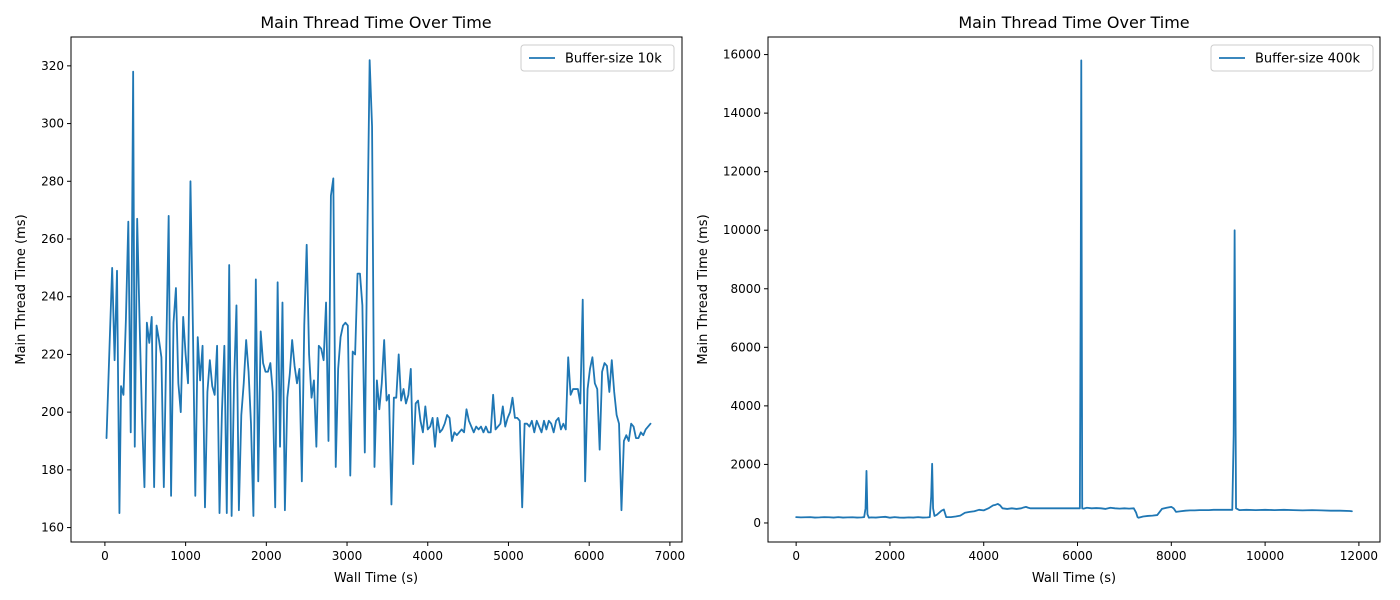 The width and height of the screenshot is (1400, 600). What do you see at coordinates (742, 230) in the screenshot?
I see `chart-right-y-tick-label: 10000` at bounding box center [742, 230].